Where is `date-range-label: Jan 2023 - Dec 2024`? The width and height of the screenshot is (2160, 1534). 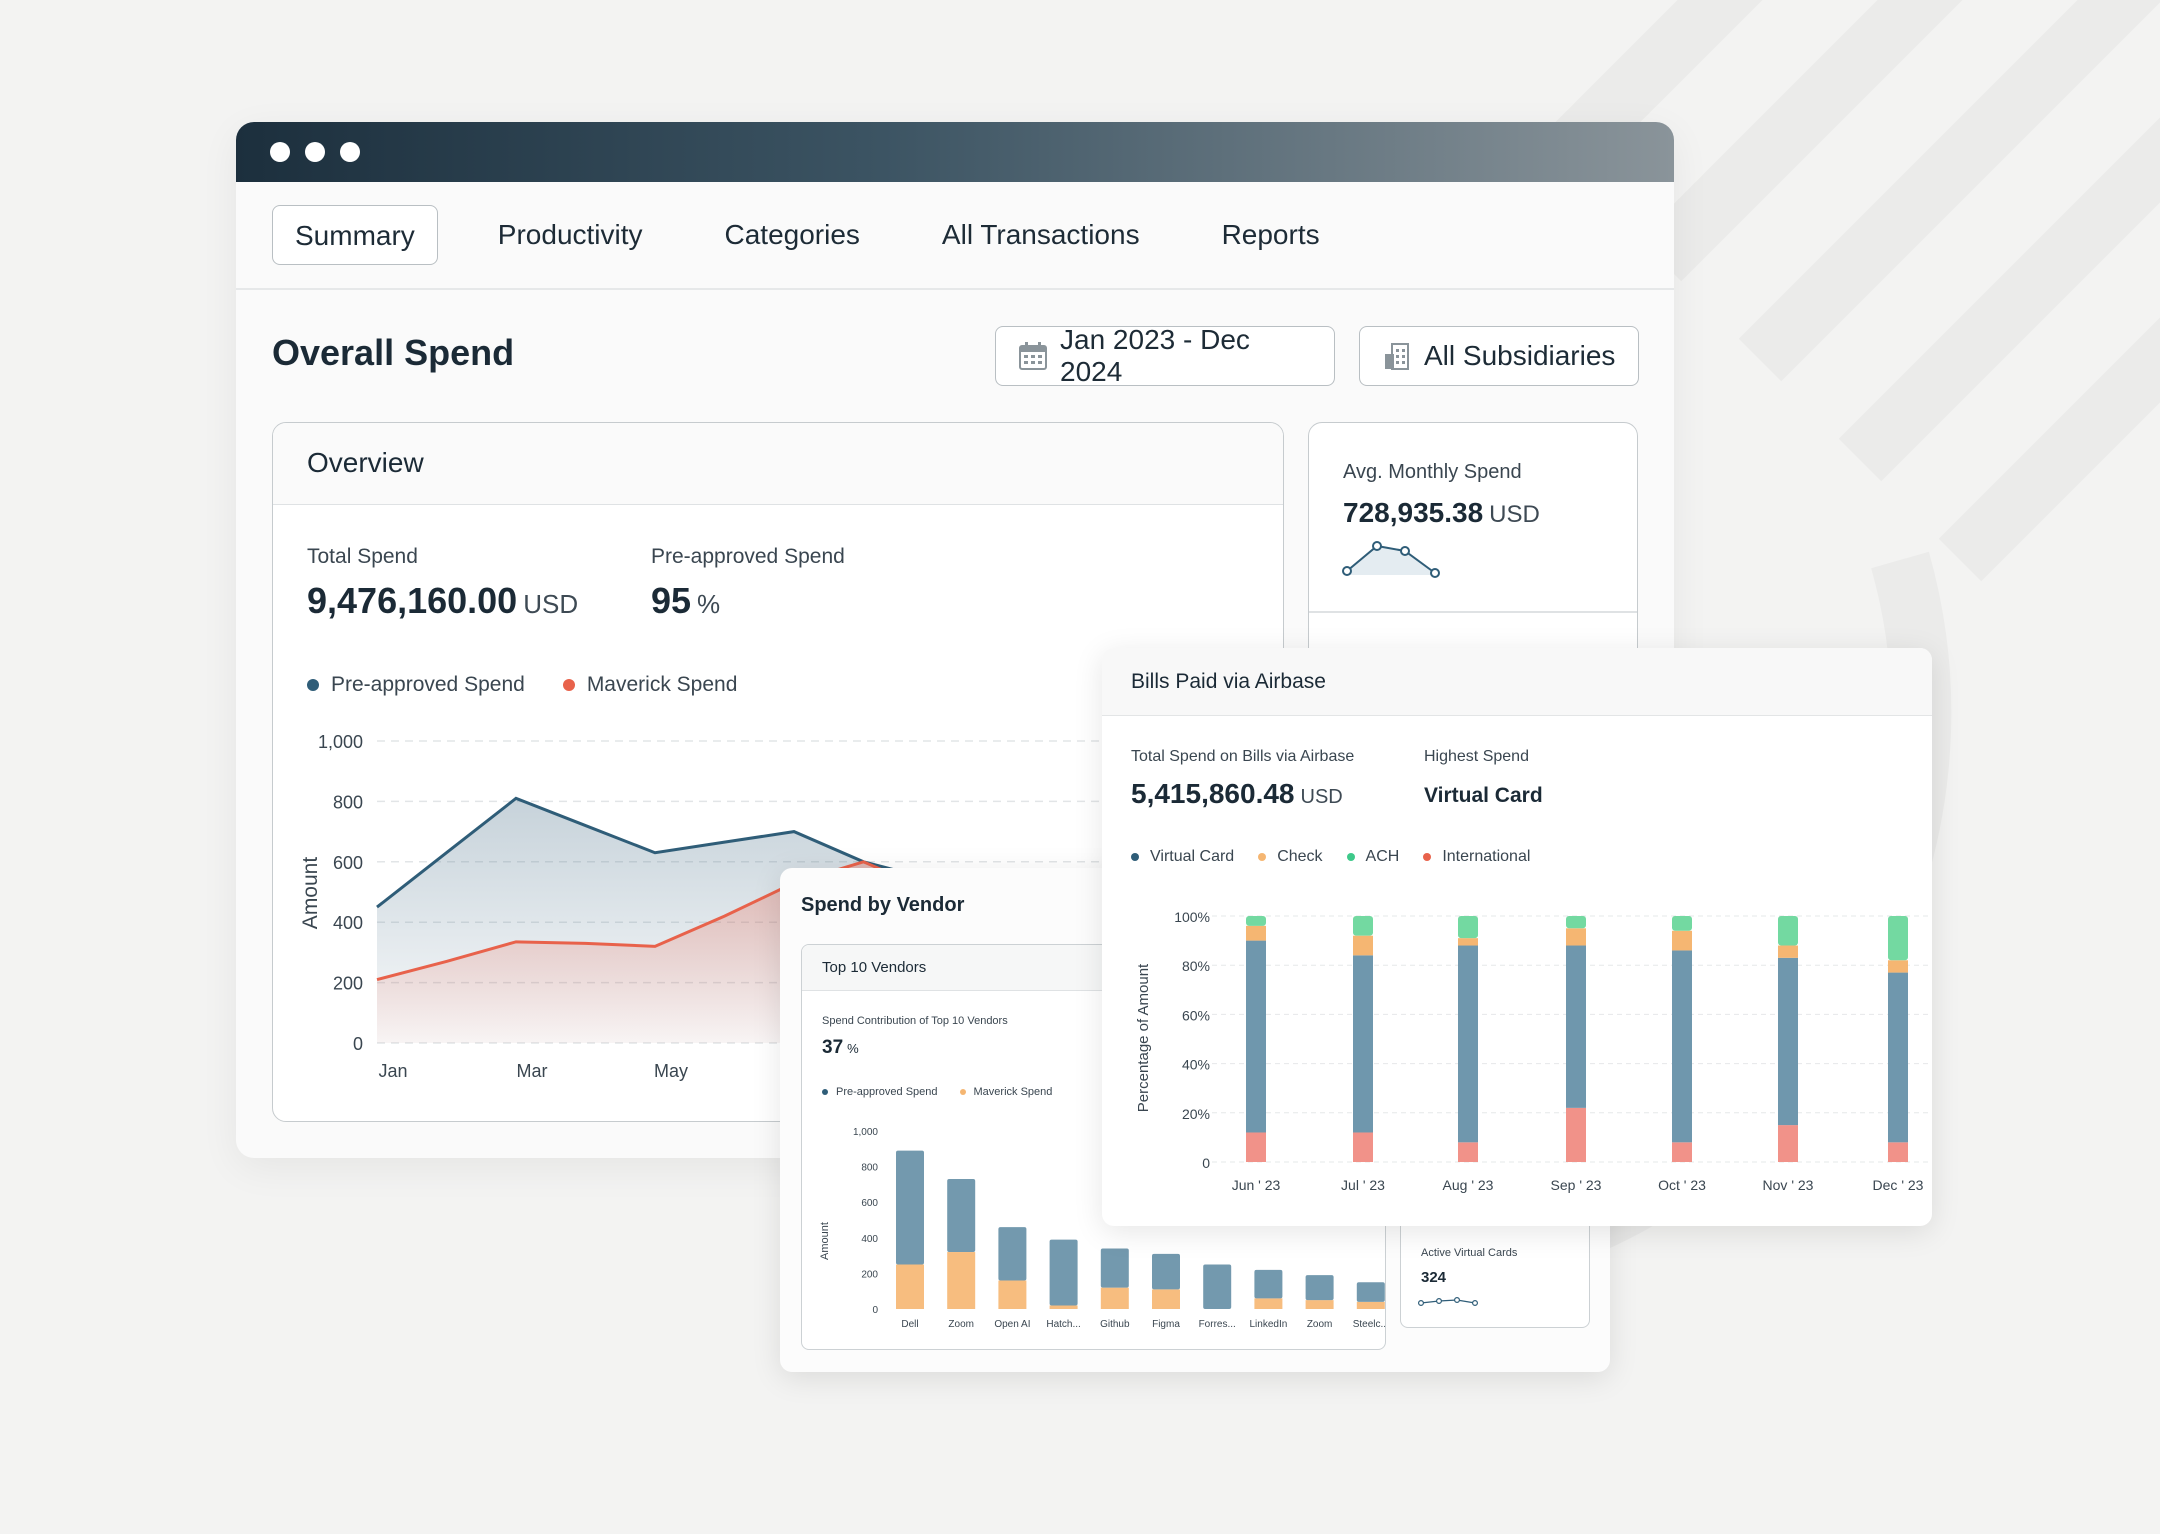 date-range-label: Jan 2023 - Dec 2024 is located at coordinates (1155, 355).